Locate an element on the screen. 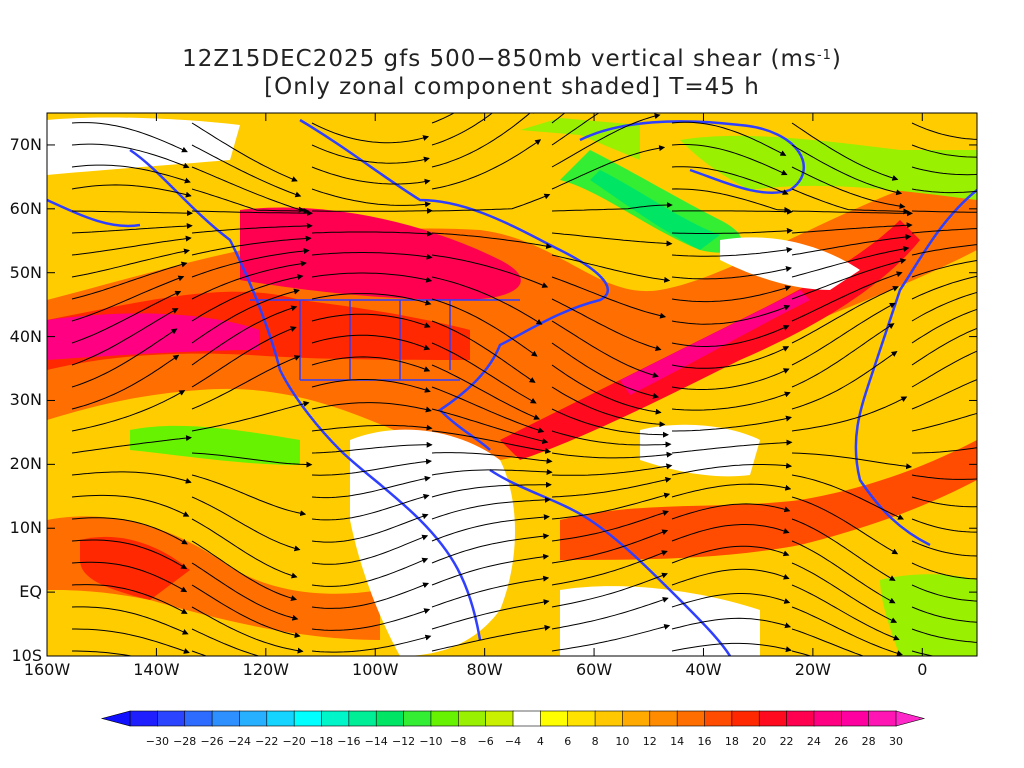 The image size is (1024, 768). colorbar-label: −12 is located at coordinates (403, 741).